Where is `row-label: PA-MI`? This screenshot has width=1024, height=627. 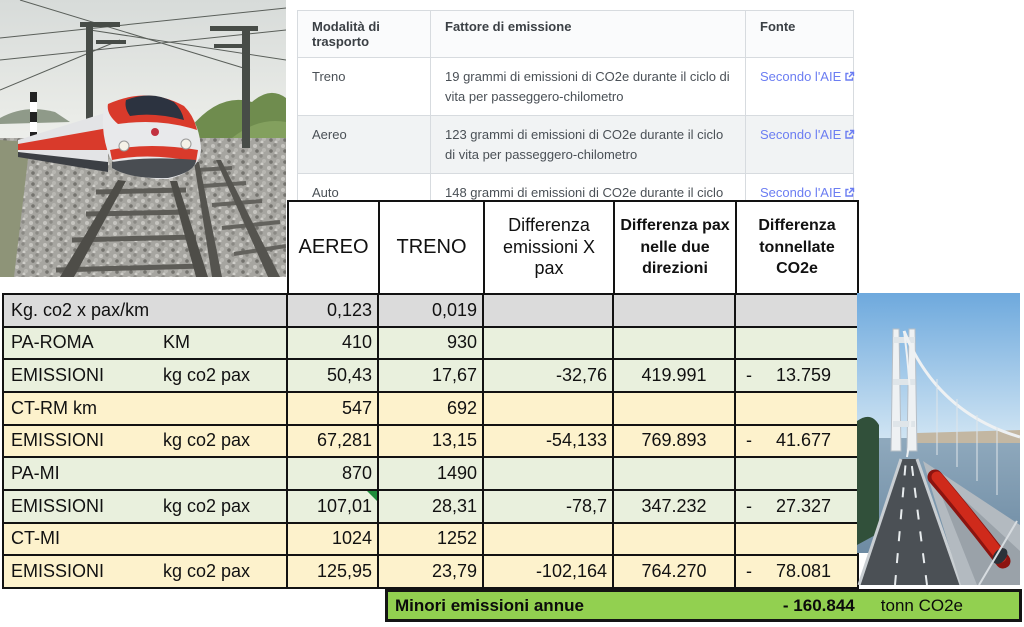 row-label: PA-MI is located at coordinates (145, 473).